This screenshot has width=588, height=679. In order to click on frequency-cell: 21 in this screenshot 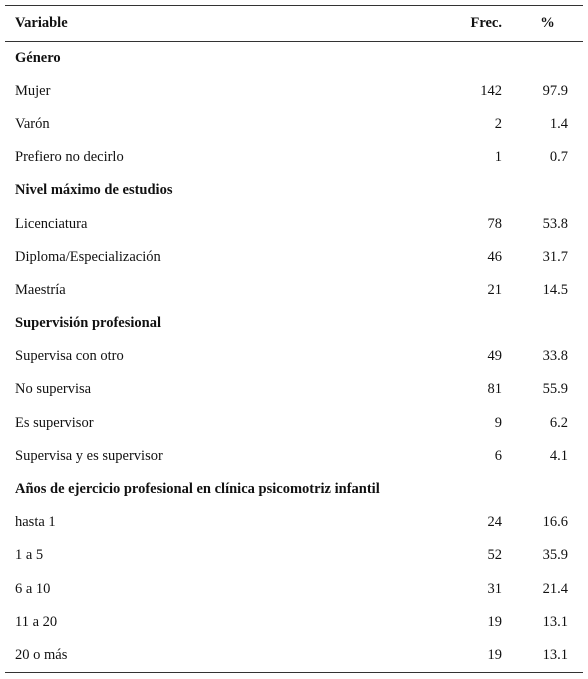, I will do `click(495, 289)`.